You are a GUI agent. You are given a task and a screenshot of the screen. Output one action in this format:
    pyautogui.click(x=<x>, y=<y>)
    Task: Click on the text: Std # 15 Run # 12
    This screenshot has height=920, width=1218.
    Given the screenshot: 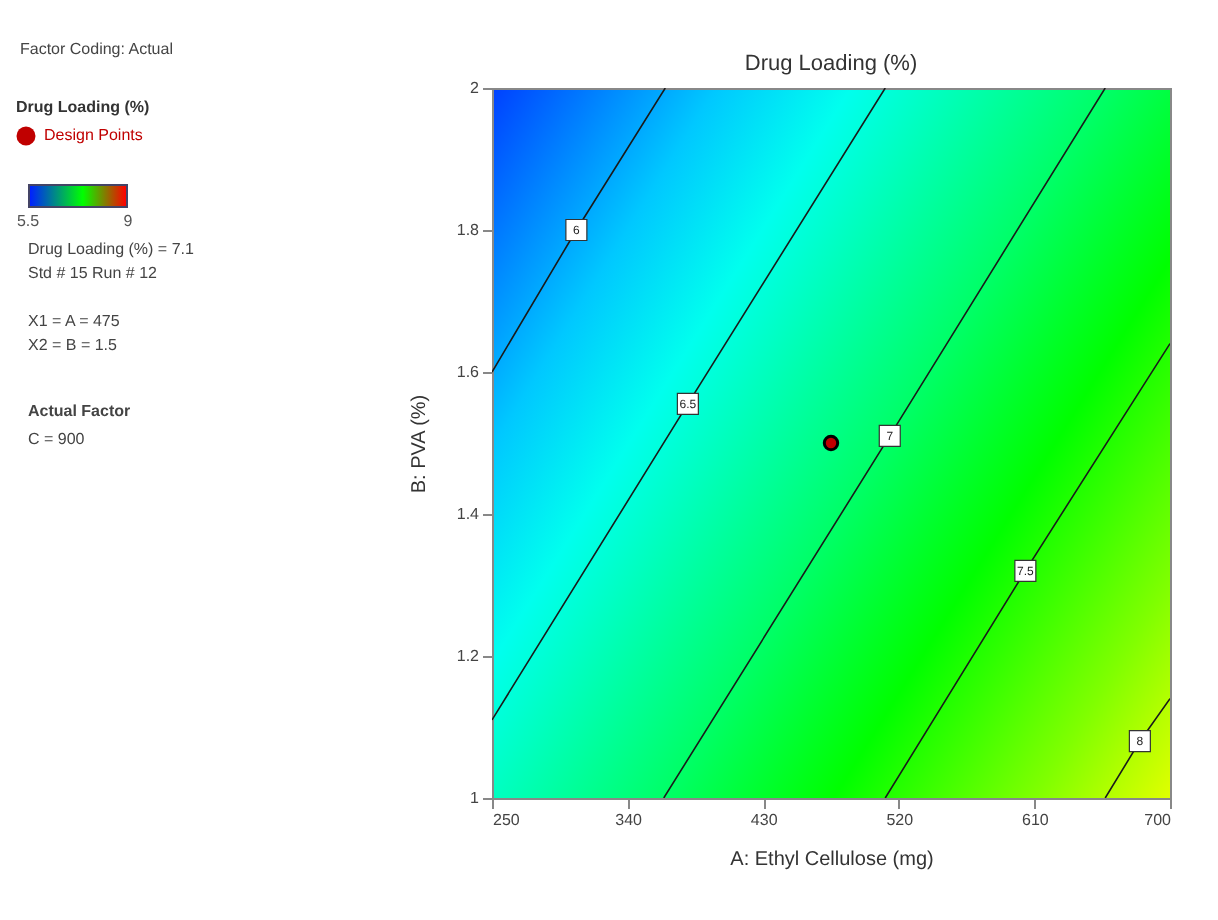 What is the action you would take?
    pyautogui.click(x=92, y=273)
    